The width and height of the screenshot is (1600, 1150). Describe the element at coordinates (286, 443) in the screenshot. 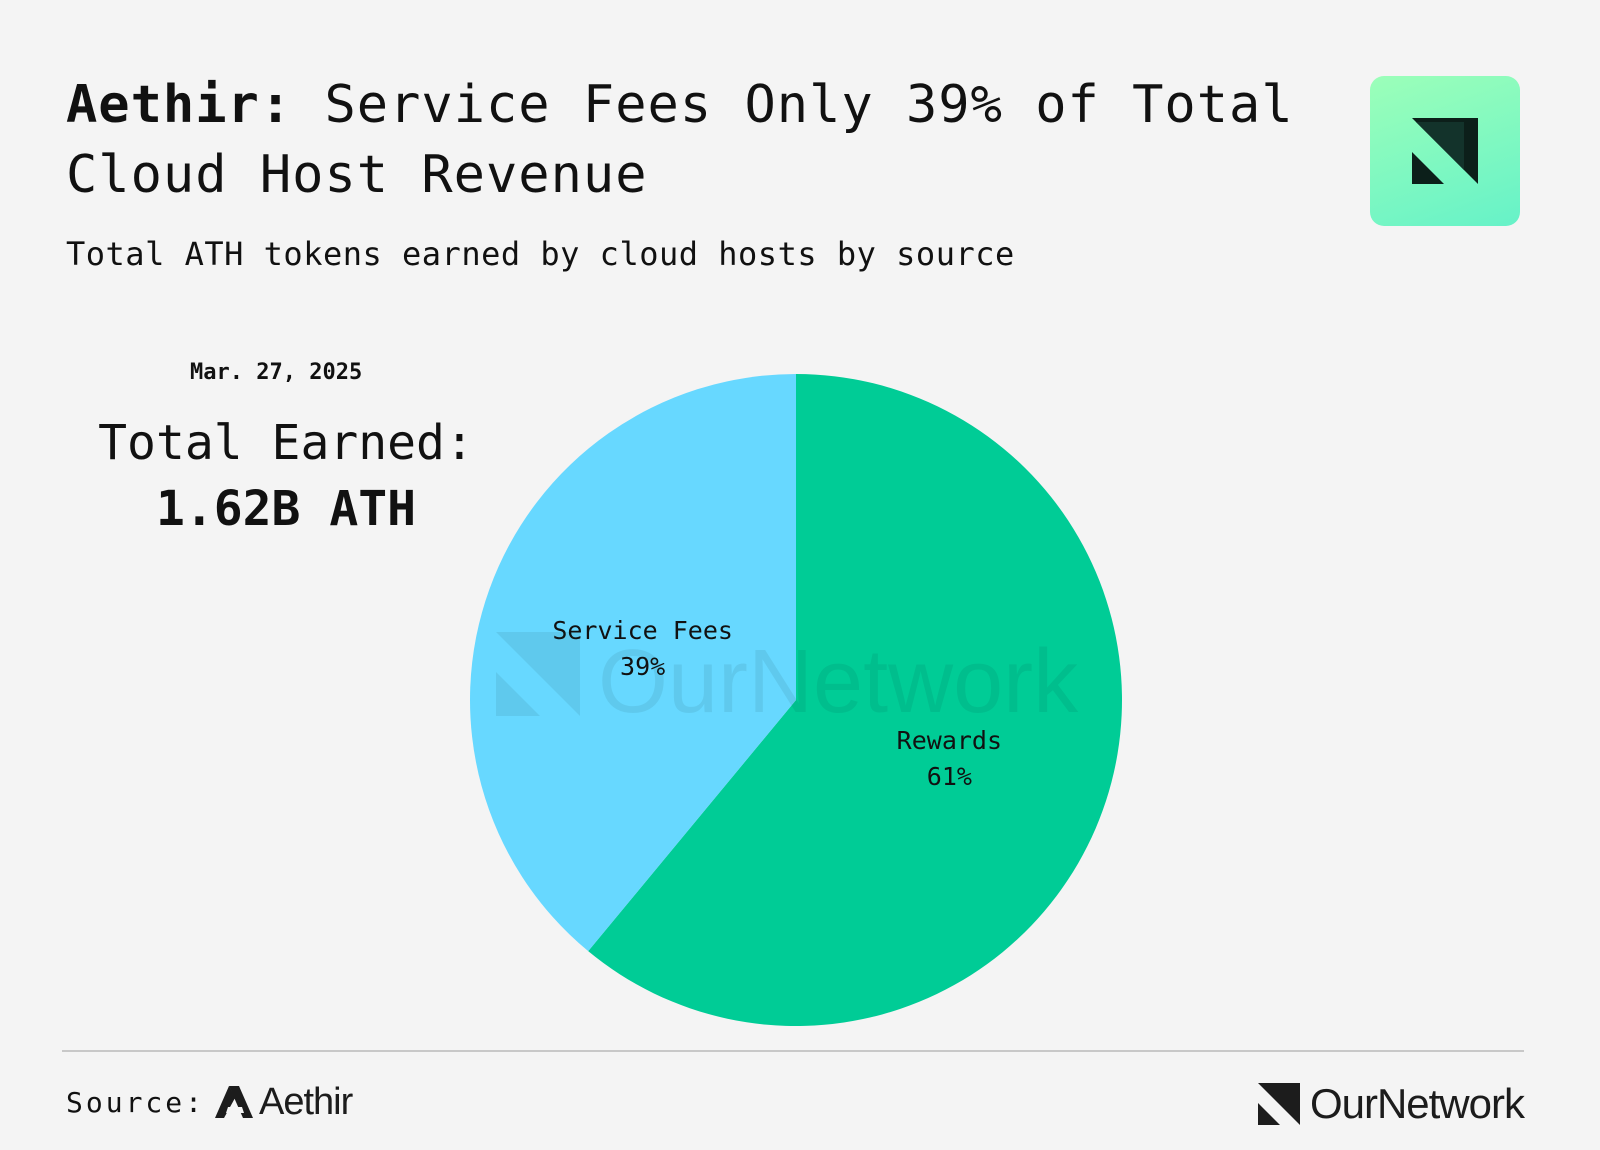

I see `total-earned-label: Total Earned:` at that location.